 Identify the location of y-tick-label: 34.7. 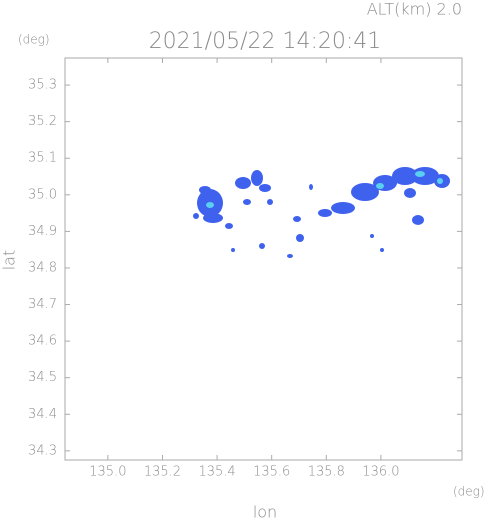
(42, 304).